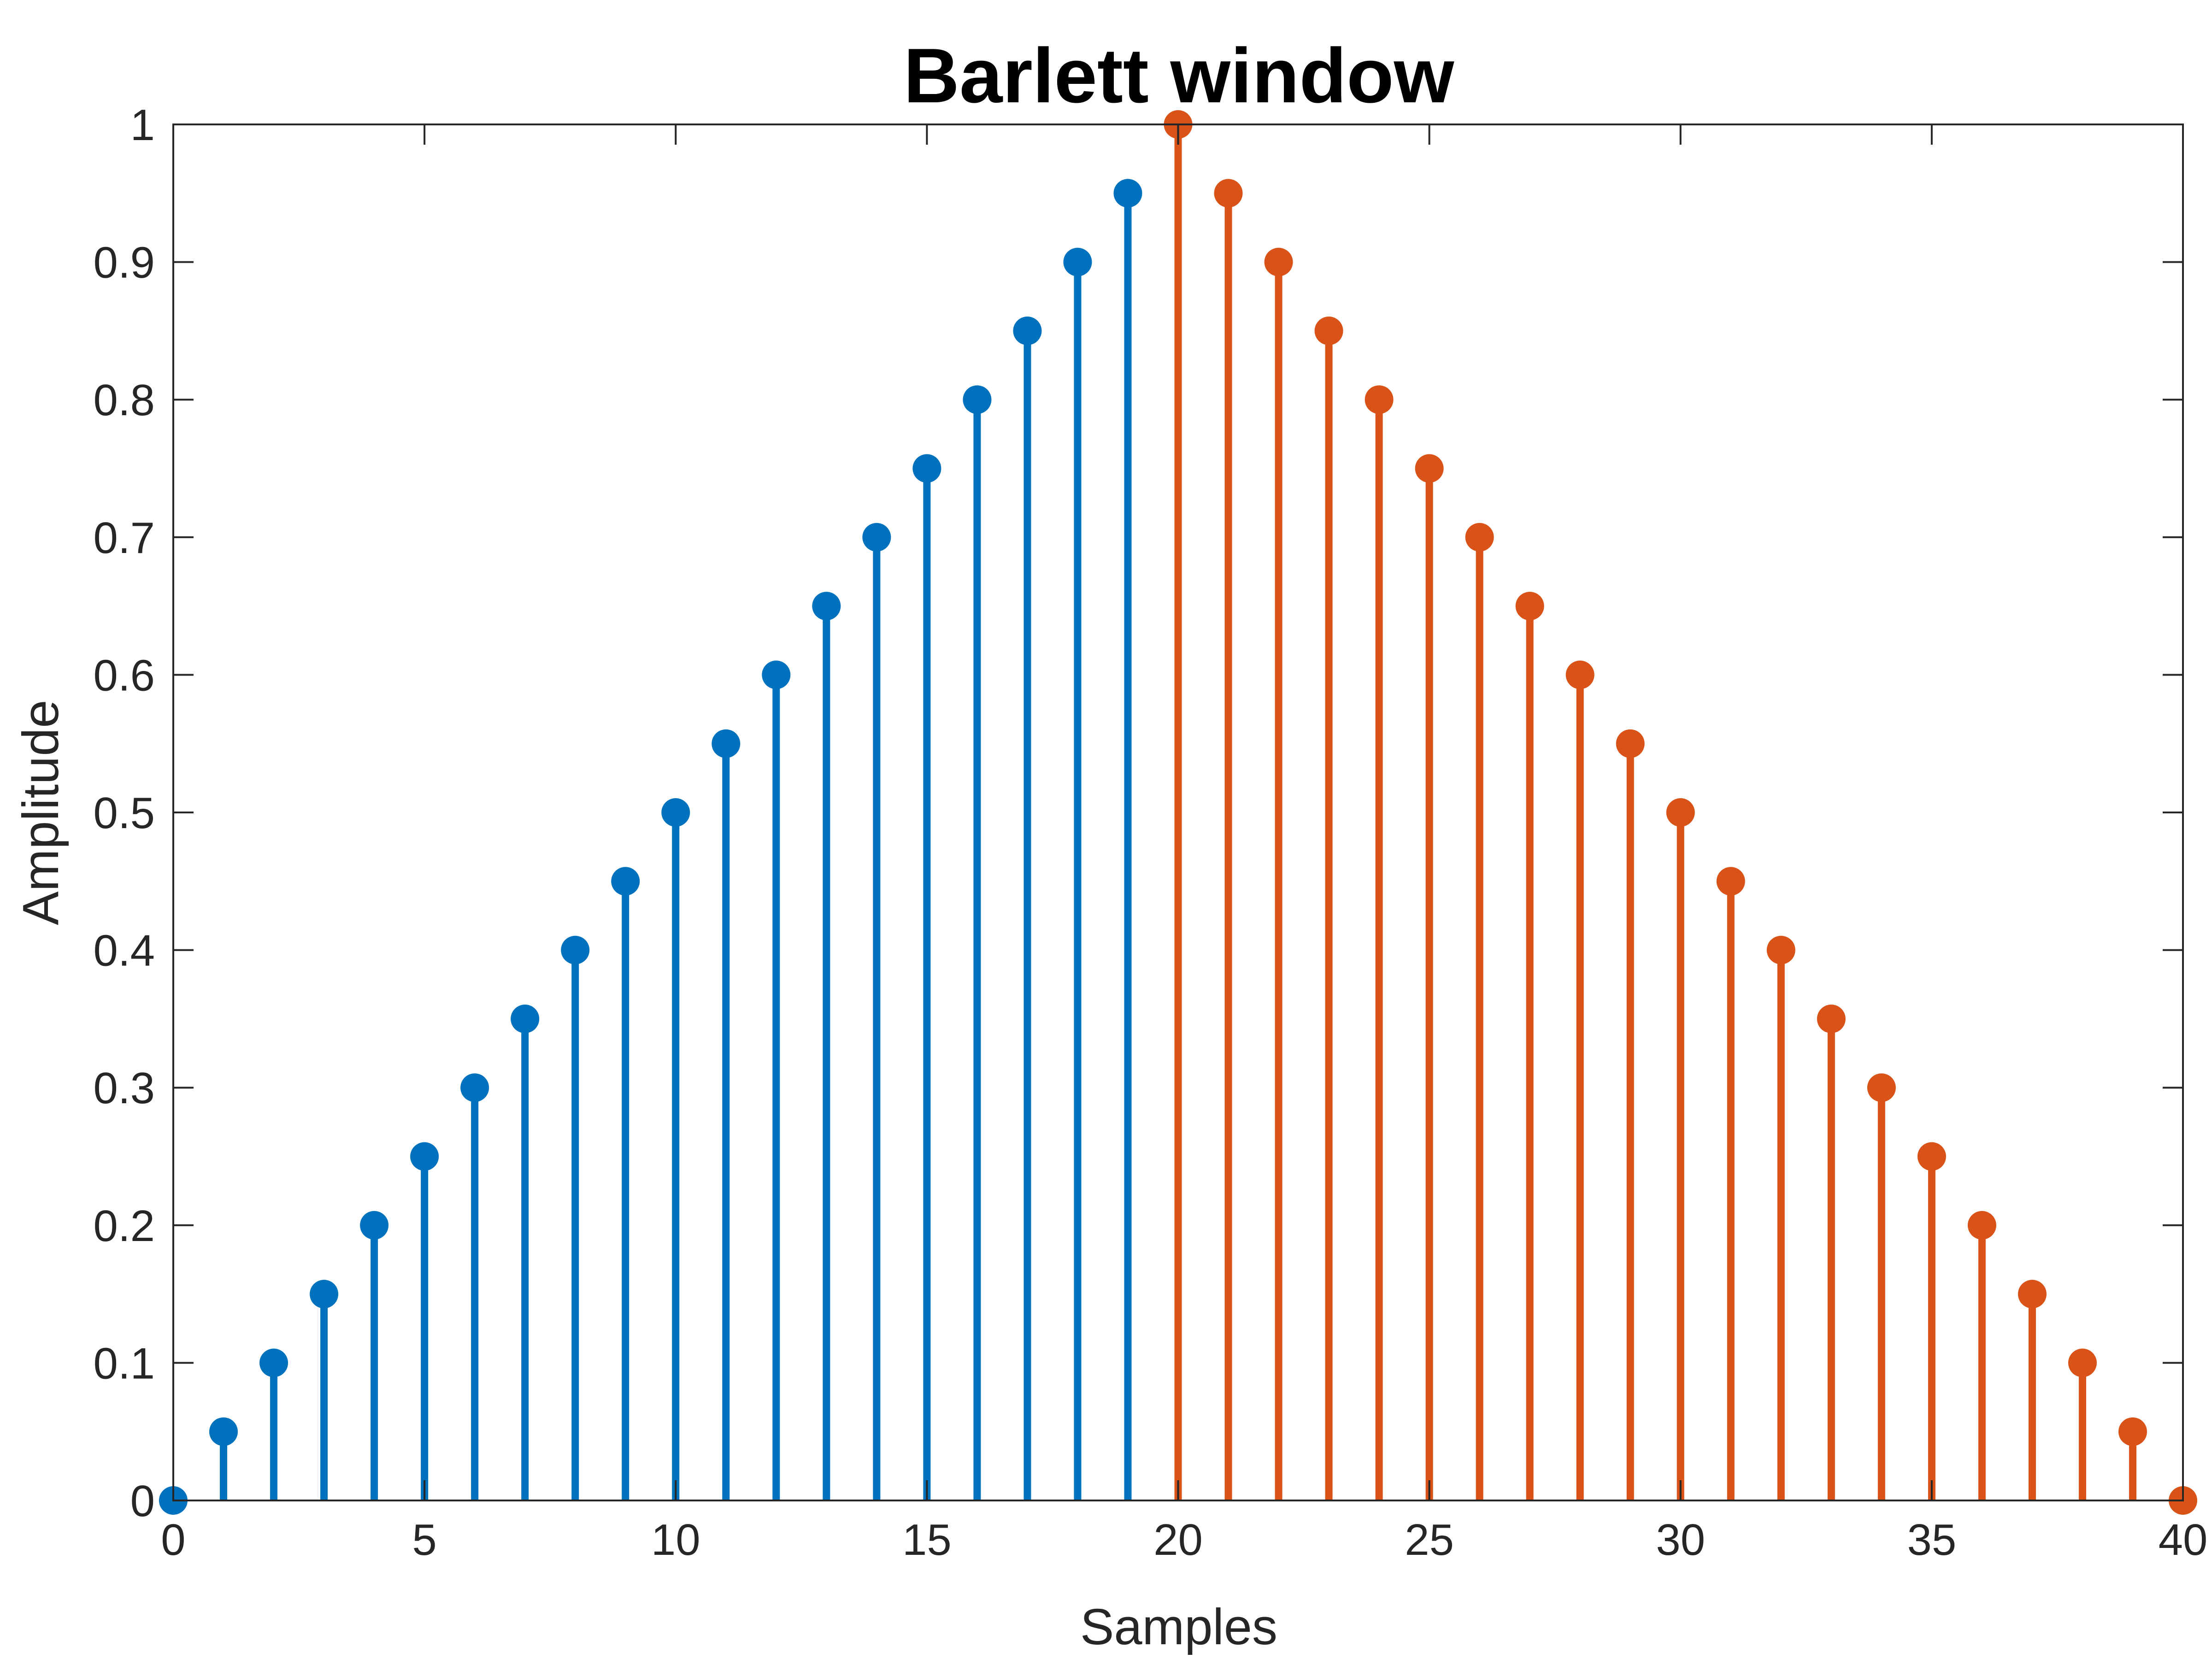 The image size is (2212, 1659). I want to click on x-tick-label: 30, so click(1680, 1540).